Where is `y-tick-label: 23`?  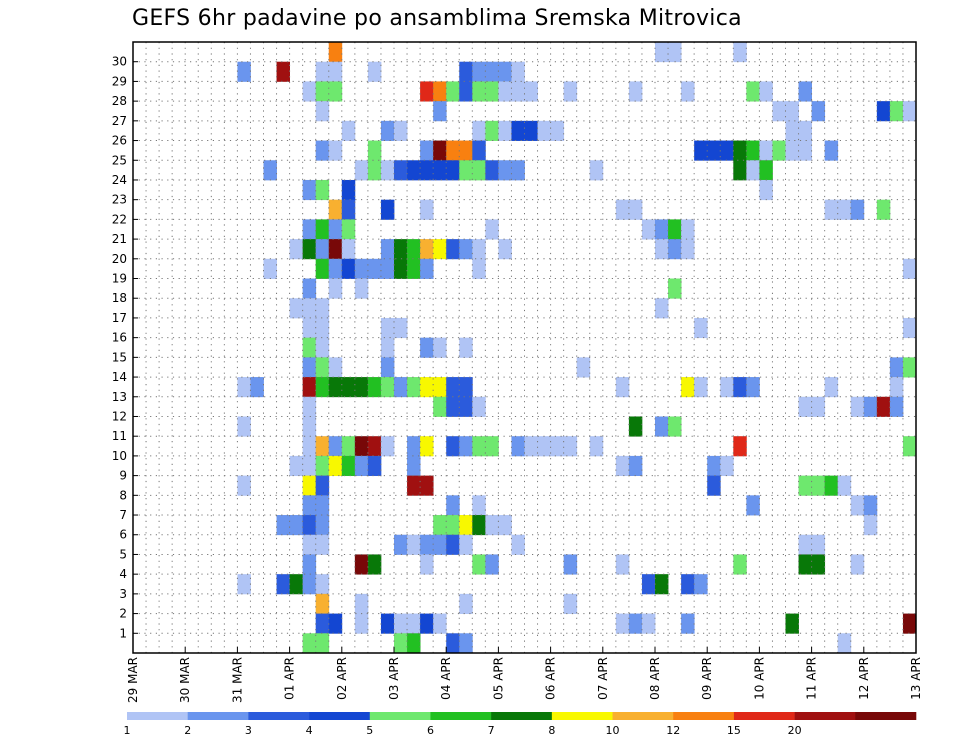 y-tick-label: 23 is located at coordinates (119, 200).